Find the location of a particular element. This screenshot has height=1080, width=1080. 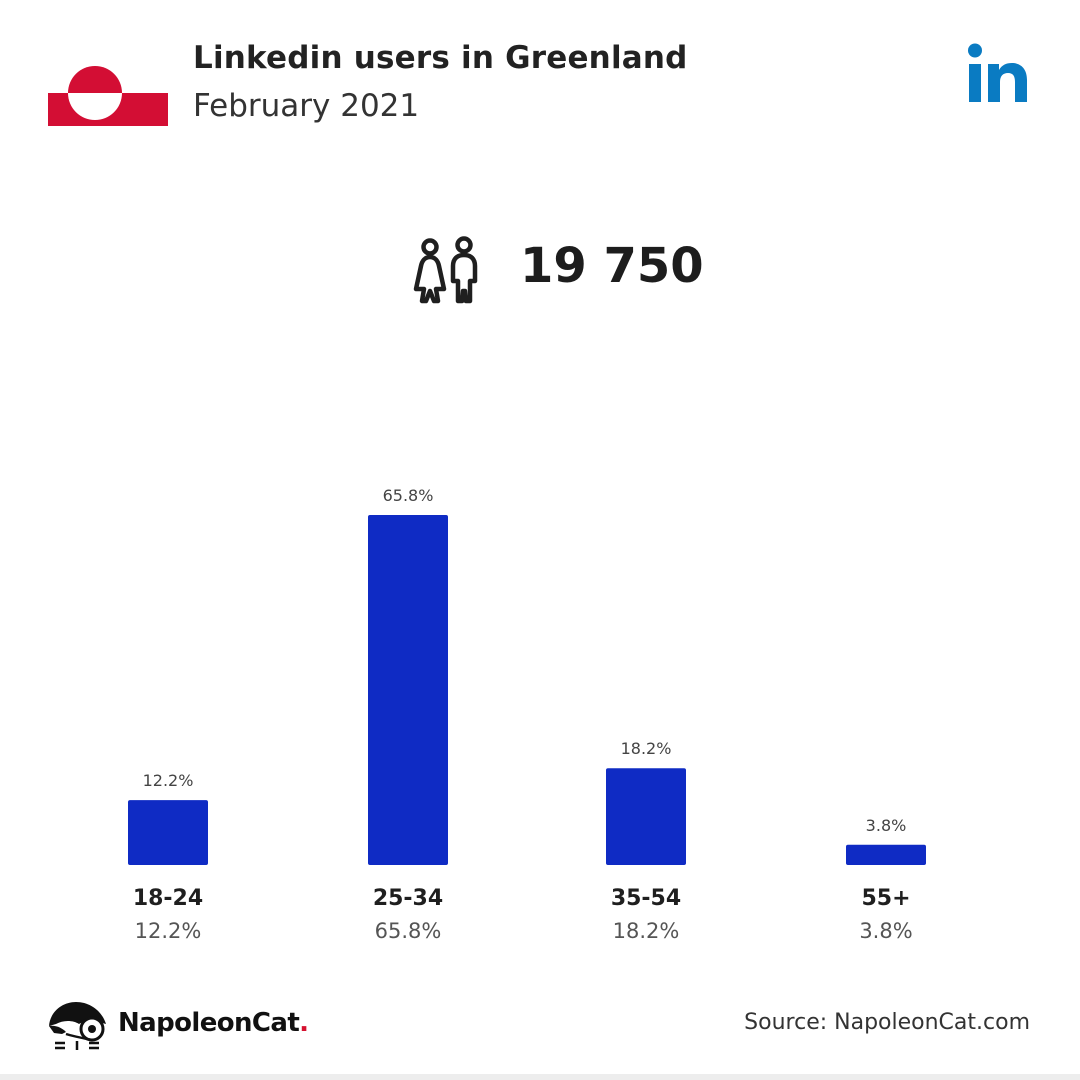

bar-value-label: 65.8% is located at coordinates (408, 495).